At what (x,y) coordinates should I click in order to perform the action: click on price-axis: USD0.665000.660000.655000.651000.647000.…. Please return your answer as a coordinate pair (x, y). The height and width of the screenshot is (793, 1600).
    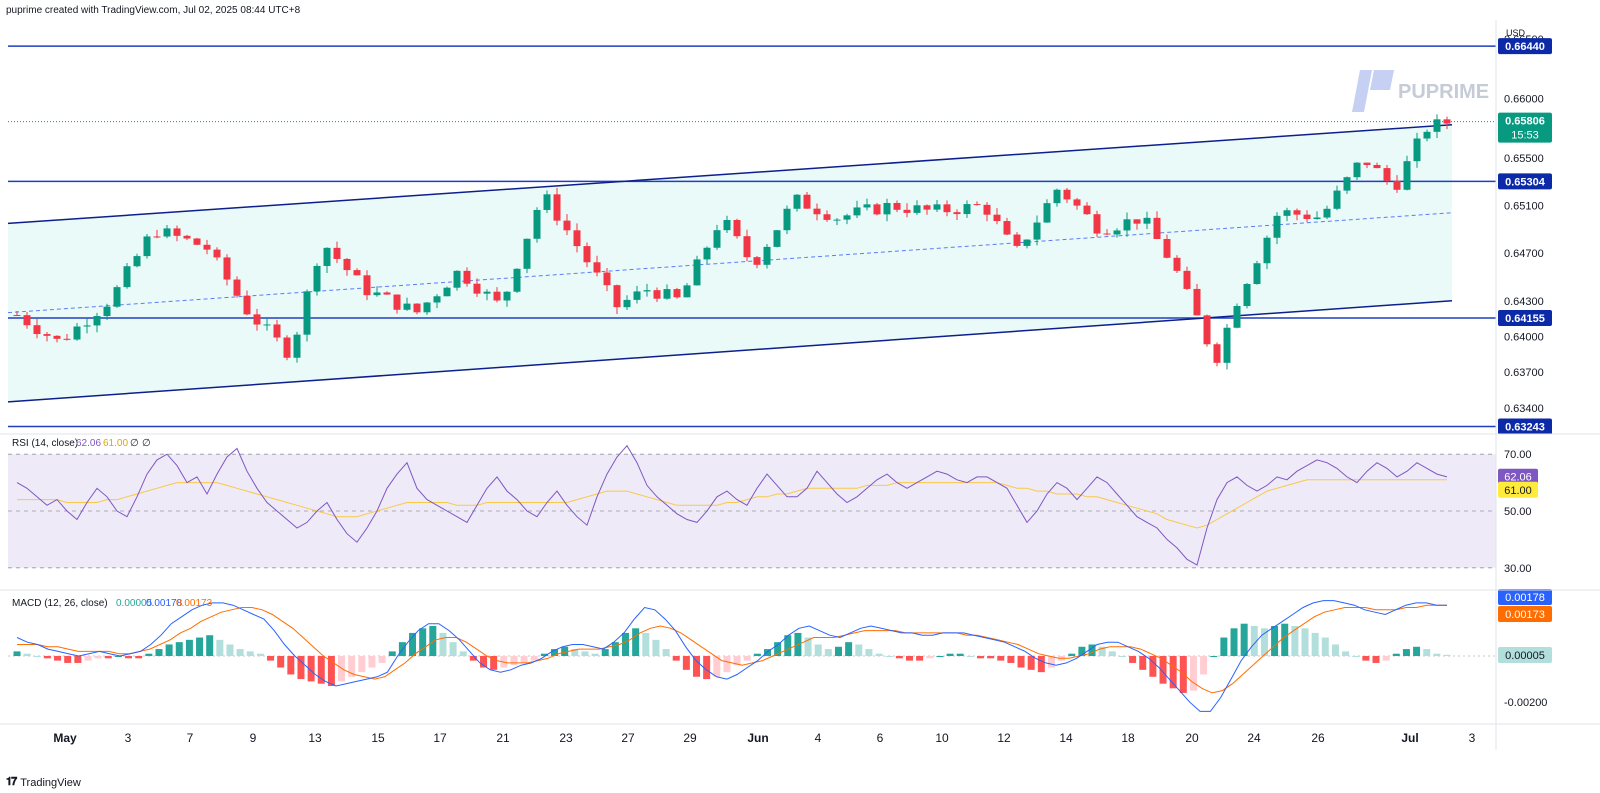
    Looking at the image, I should click on (1525, 231).